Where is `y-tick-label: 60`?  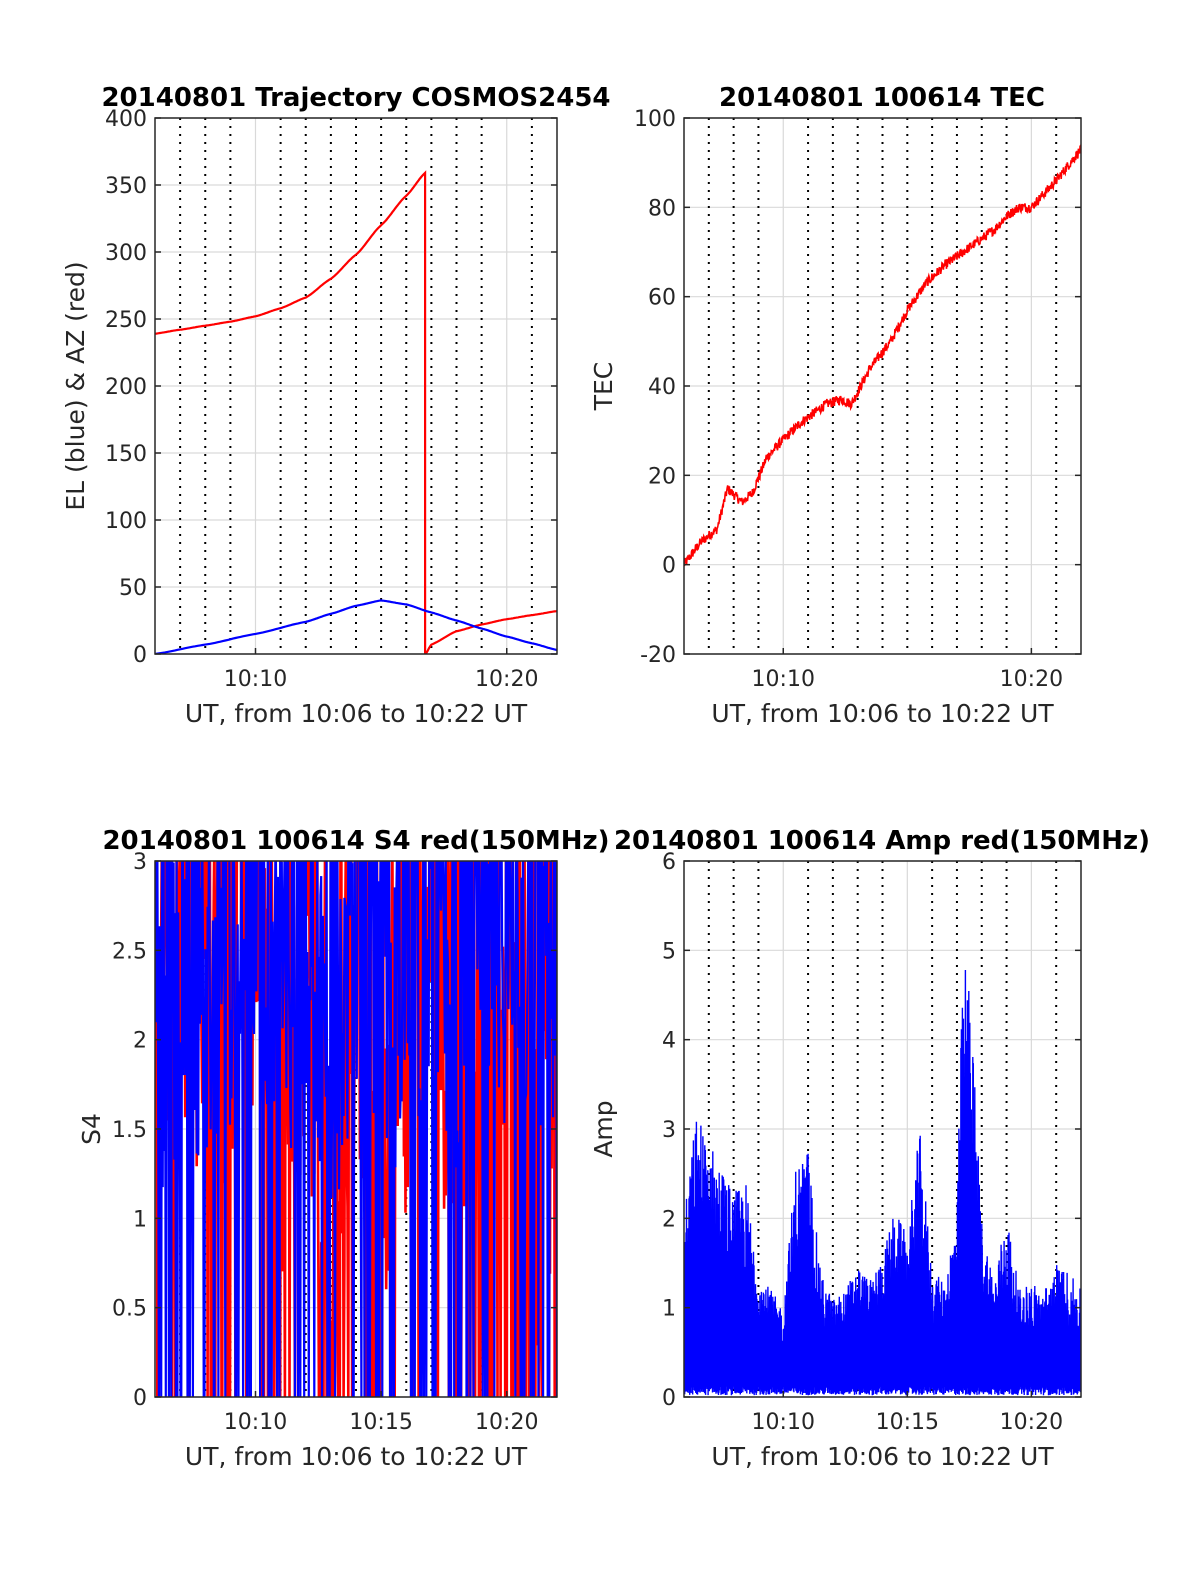
y-tick-label: 60 is located at coordinates (662, 298).